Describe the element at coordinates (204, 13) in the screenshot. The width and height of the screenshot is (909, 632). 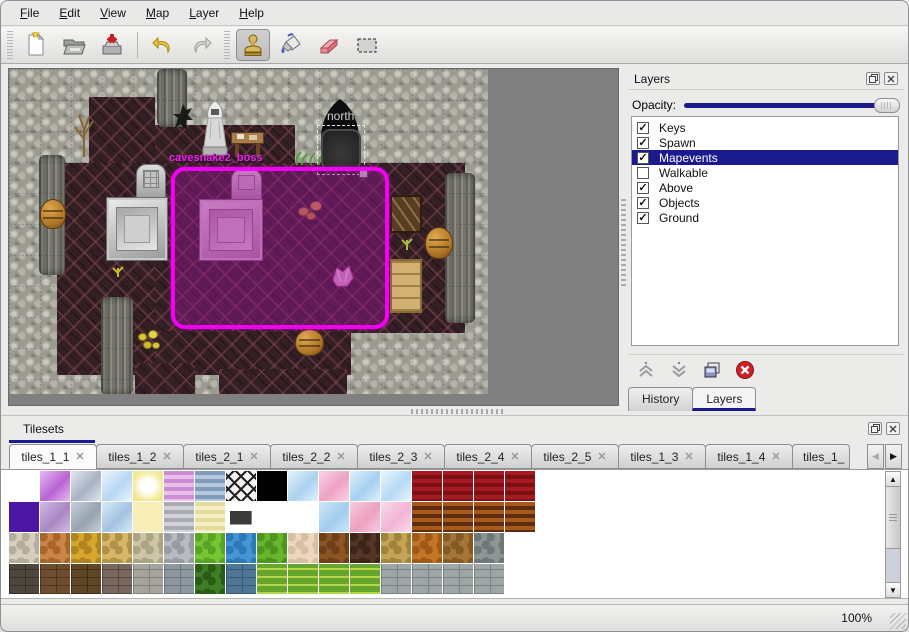
I see `menu-layer: Layer` at that location.